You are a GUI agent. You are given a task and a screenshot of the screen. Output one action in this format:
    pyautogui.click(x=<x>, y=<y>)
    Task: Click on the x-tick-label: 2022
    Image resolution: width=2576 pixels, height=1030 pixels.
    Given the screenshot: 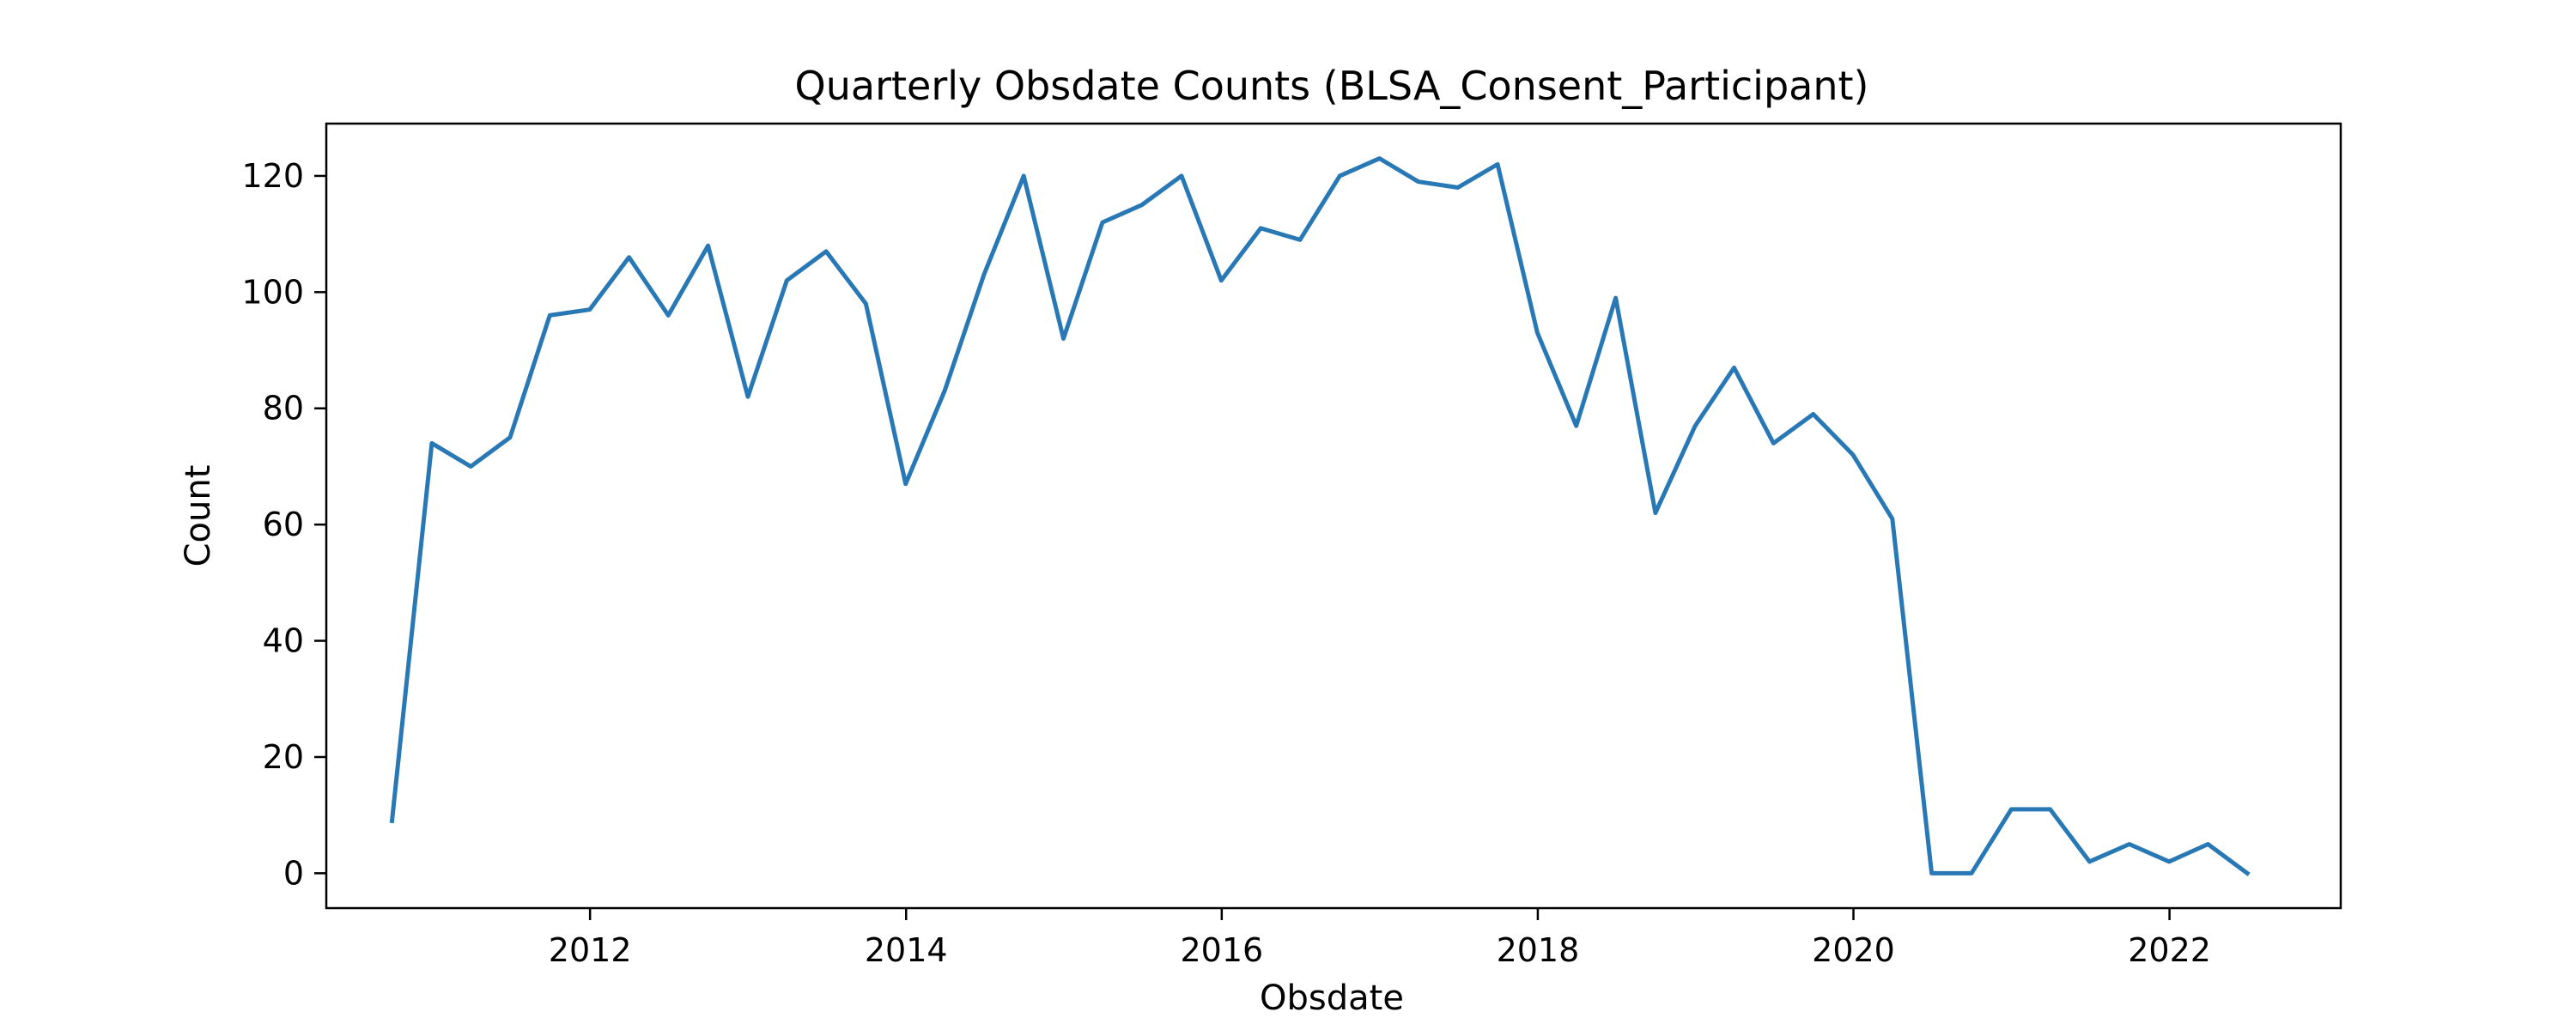 What is the action you would take?
    pyautogui.click(x=2170, y=950)
    